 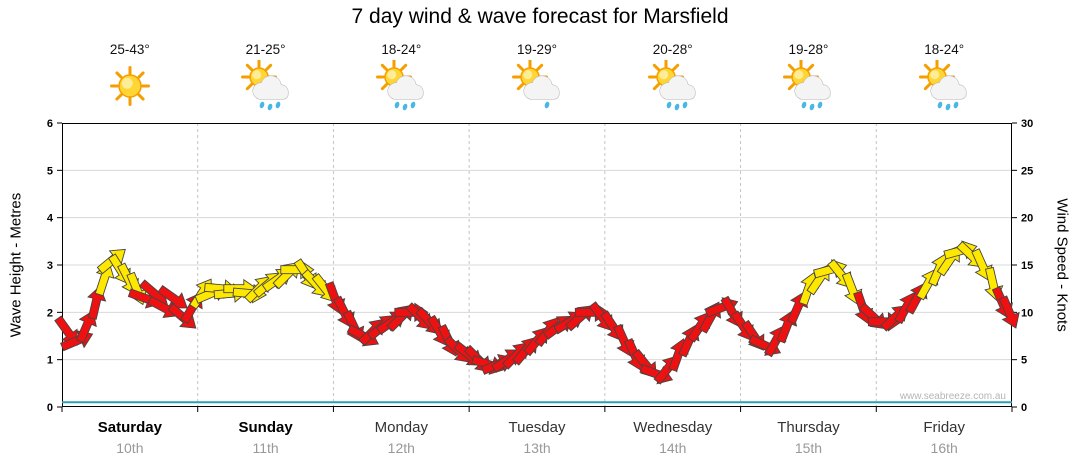 I want to click on svg-text: 20, so click(x=1027, y=219).